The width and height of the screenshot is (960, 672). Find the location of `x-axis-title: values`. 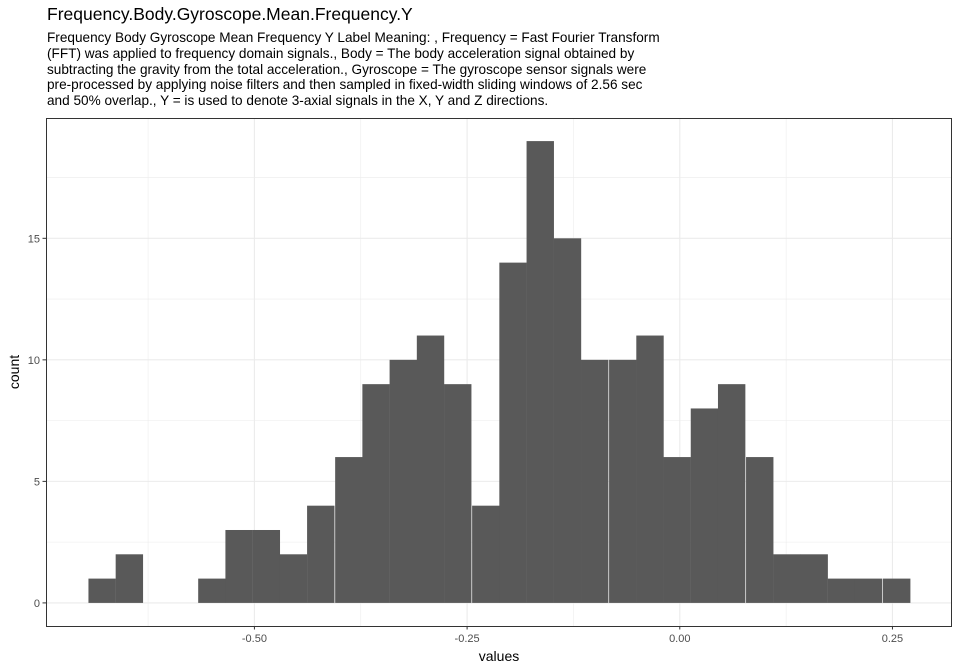

x-axis-title: values is located at coordinates (499, 656).